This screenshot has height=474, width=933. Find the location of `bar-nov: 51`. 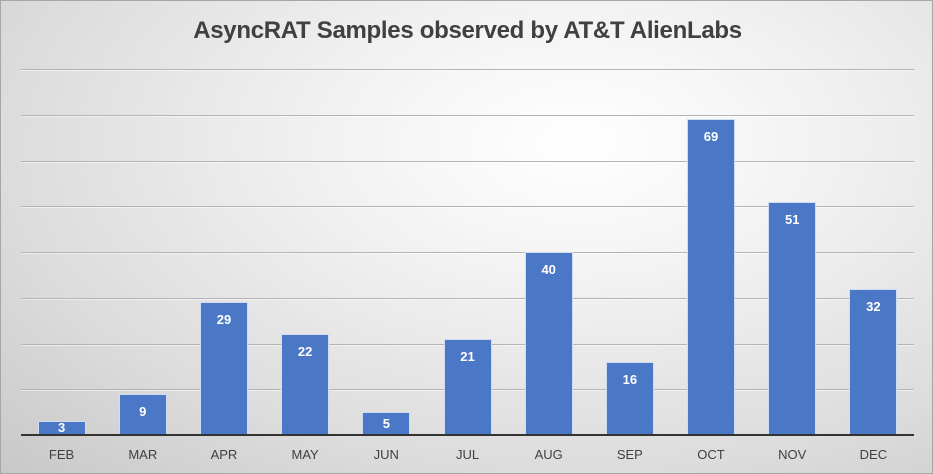

bar-nov: 51 is located at coordinates (792, 318).